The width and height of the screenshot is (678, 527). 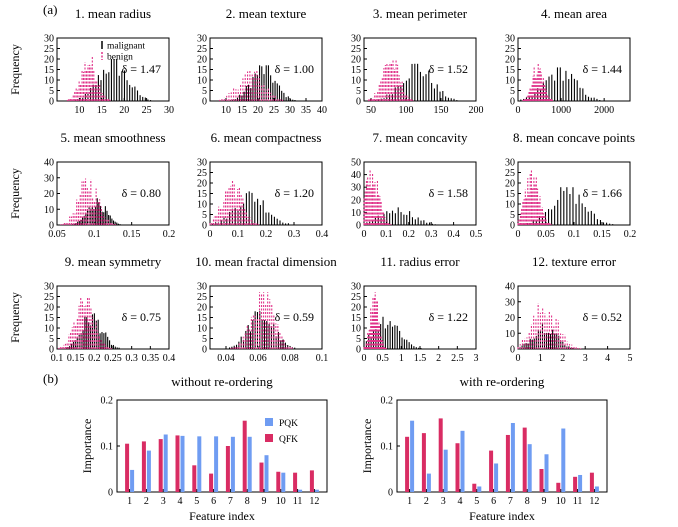 I want to click on x-tick-label: 0.15, so click(x=76, y=358).